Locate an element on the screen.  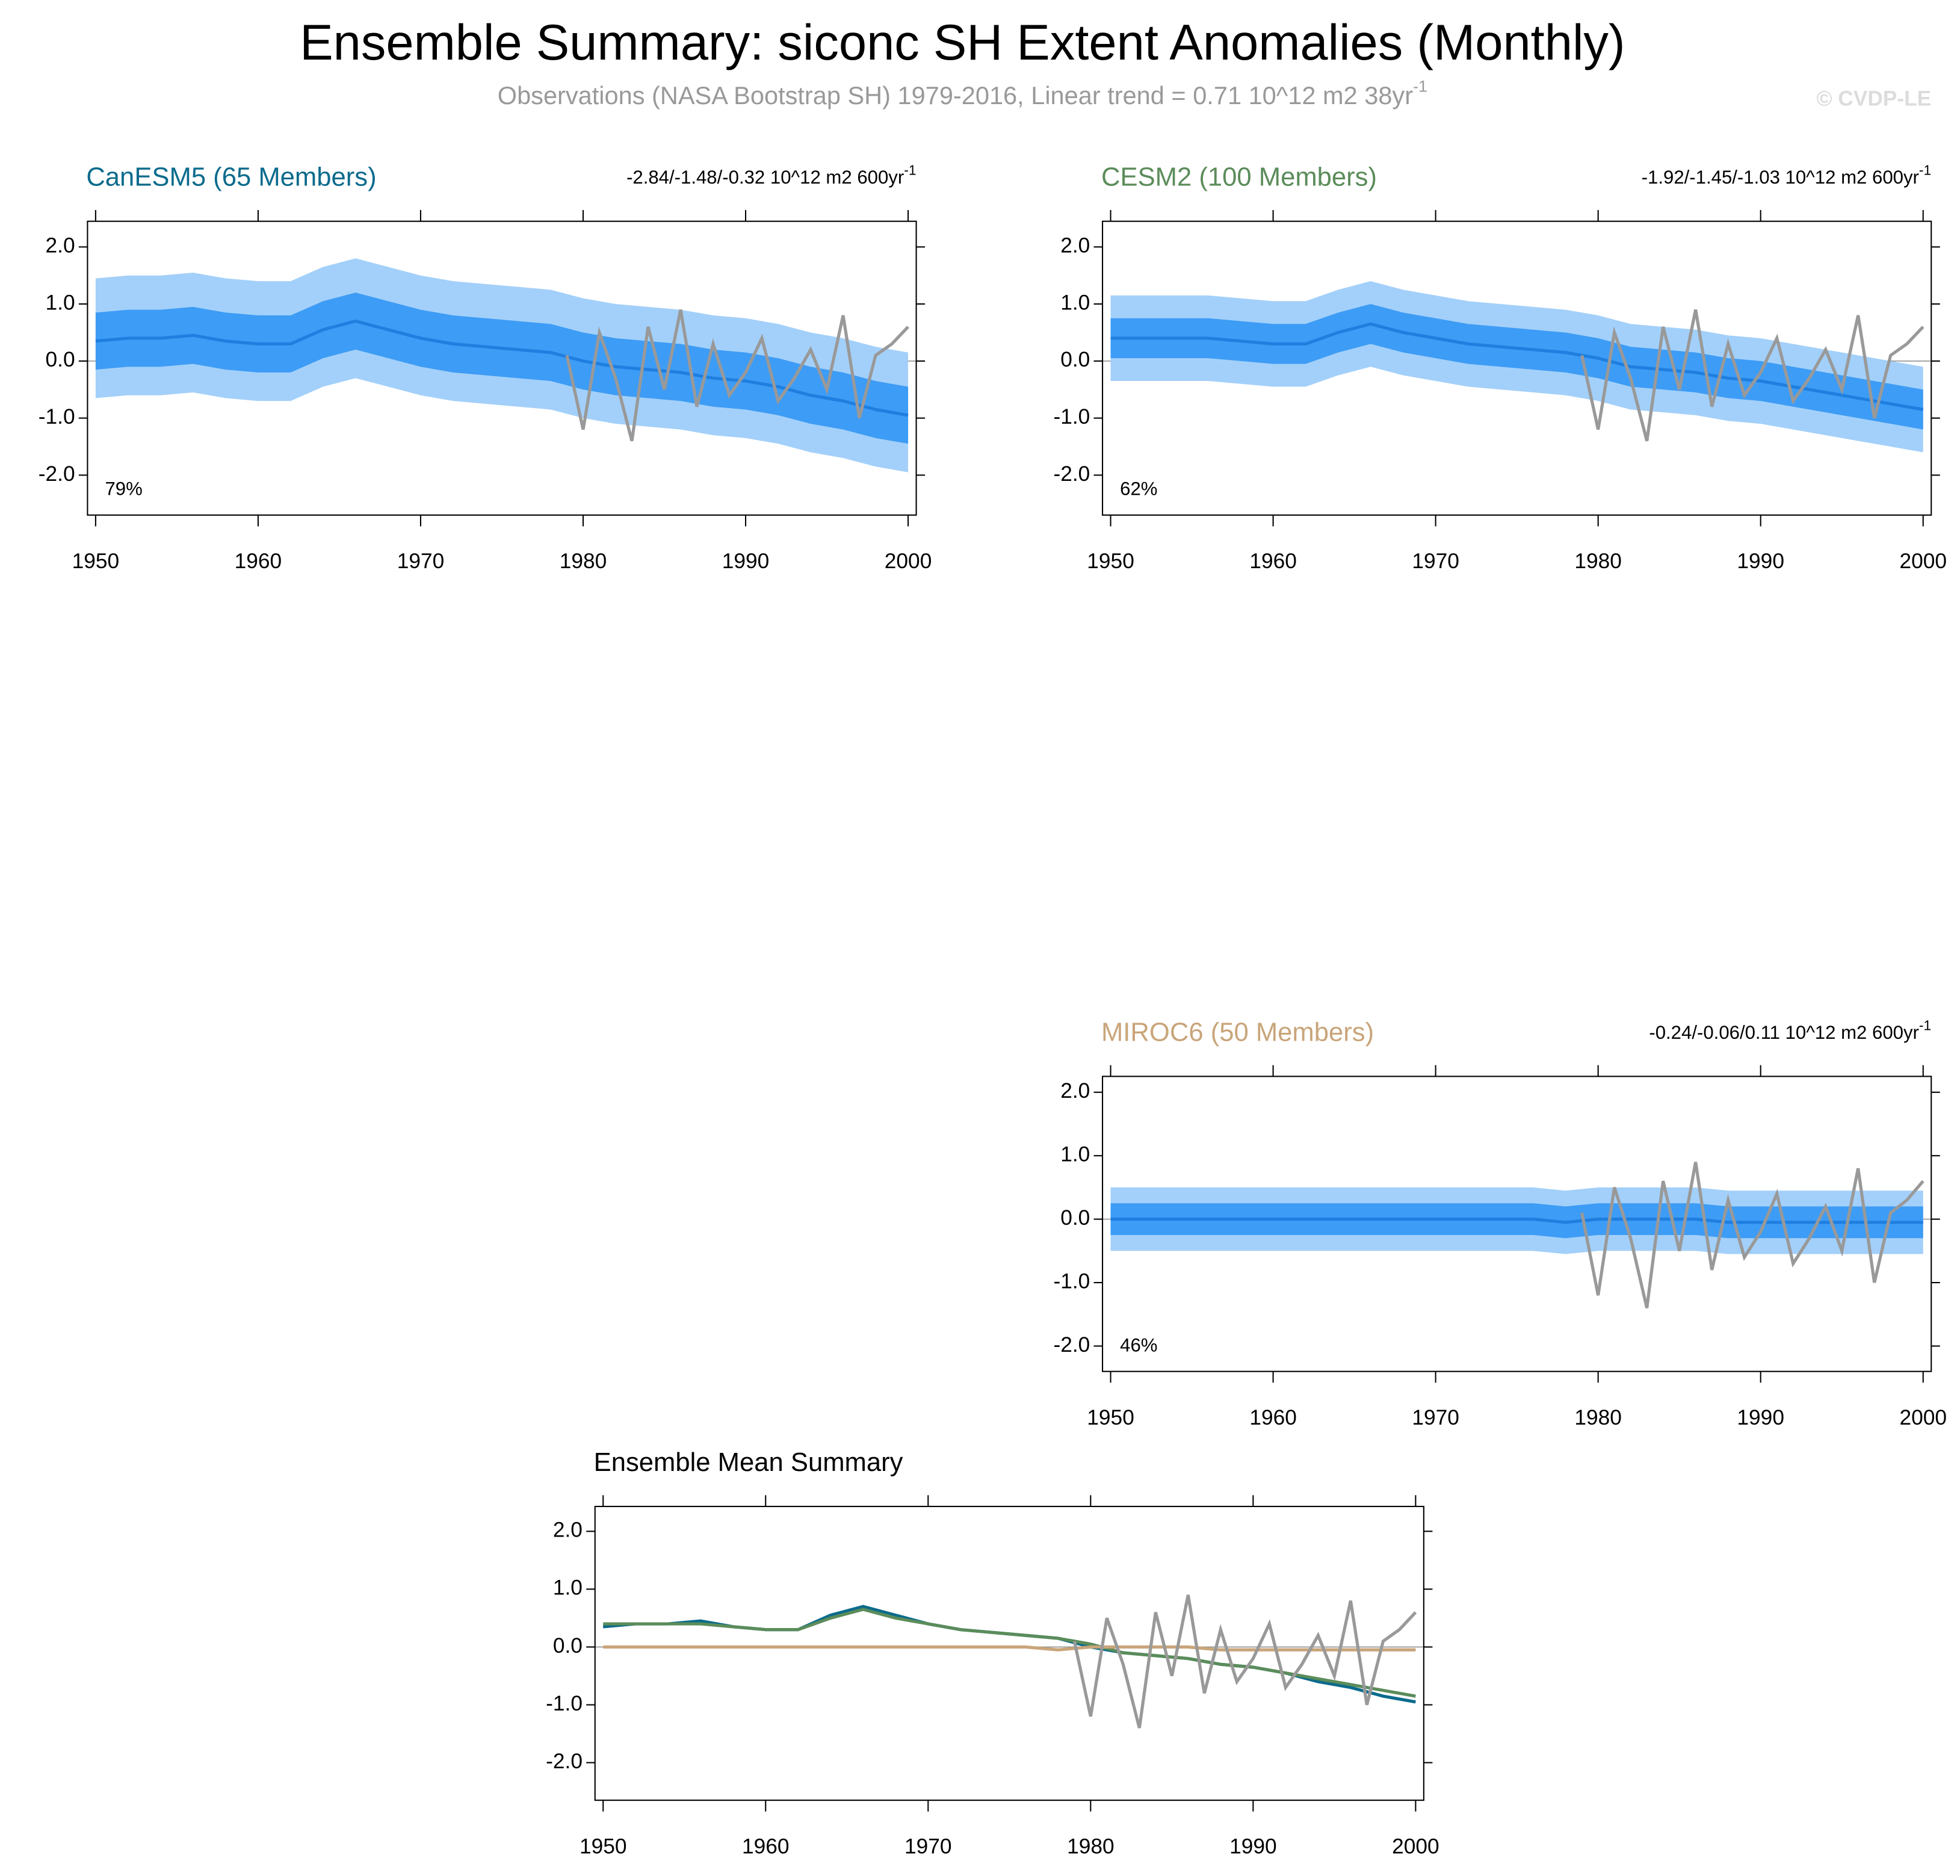
panel-title: MIROC6 (50 Members) is located at coordinates (1237, 1033).